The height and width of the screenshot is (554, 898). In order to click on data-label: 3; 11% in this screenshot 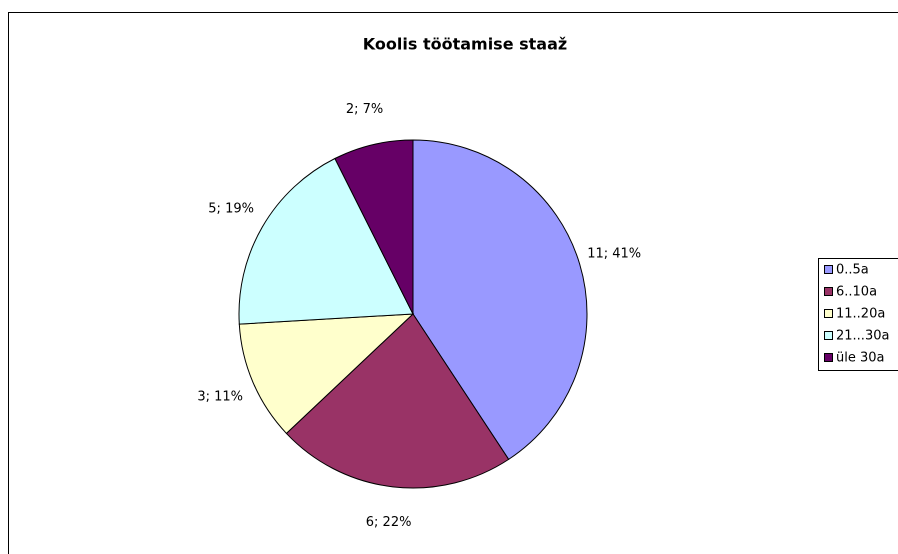, I will do `click(220, 397)`.